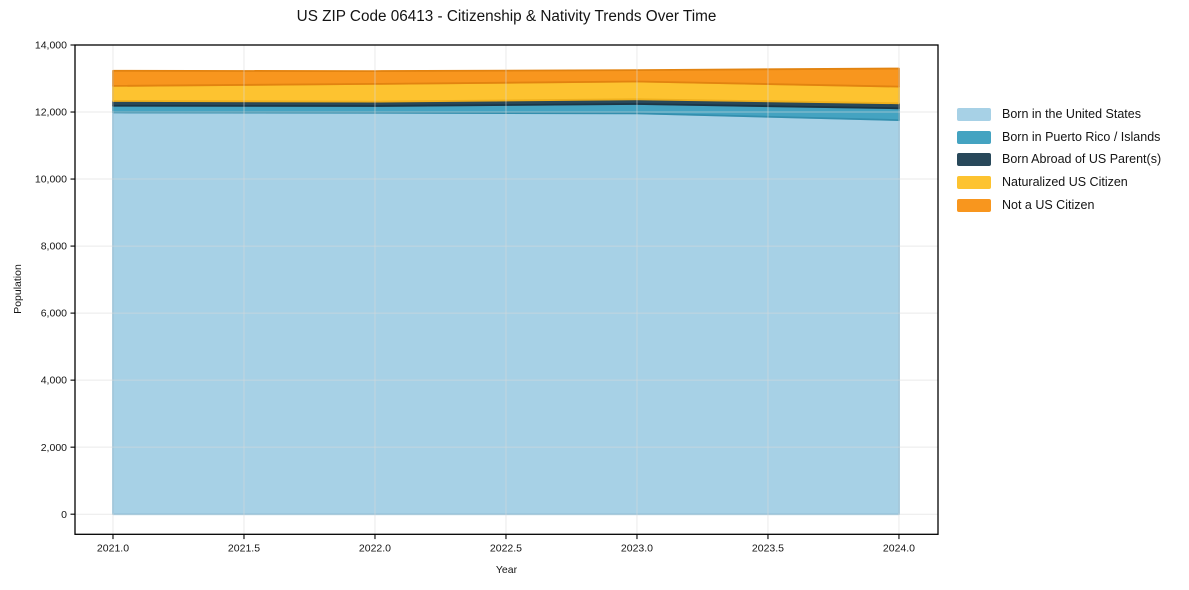 The height and width of the screenshot is (590, 1189). Describe the element at coordinates (54, 381) in the screenshot. I see `y-tick-label: 4,000` at that location.